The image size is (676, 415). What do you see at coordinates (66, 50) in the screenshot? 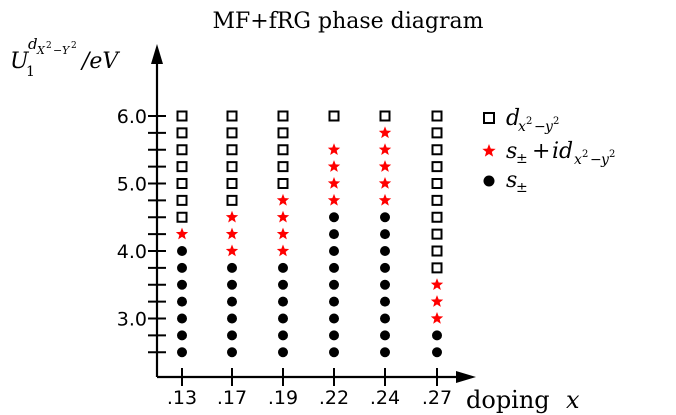
I see `svg-text: Y` at bounding box center [66, 50].